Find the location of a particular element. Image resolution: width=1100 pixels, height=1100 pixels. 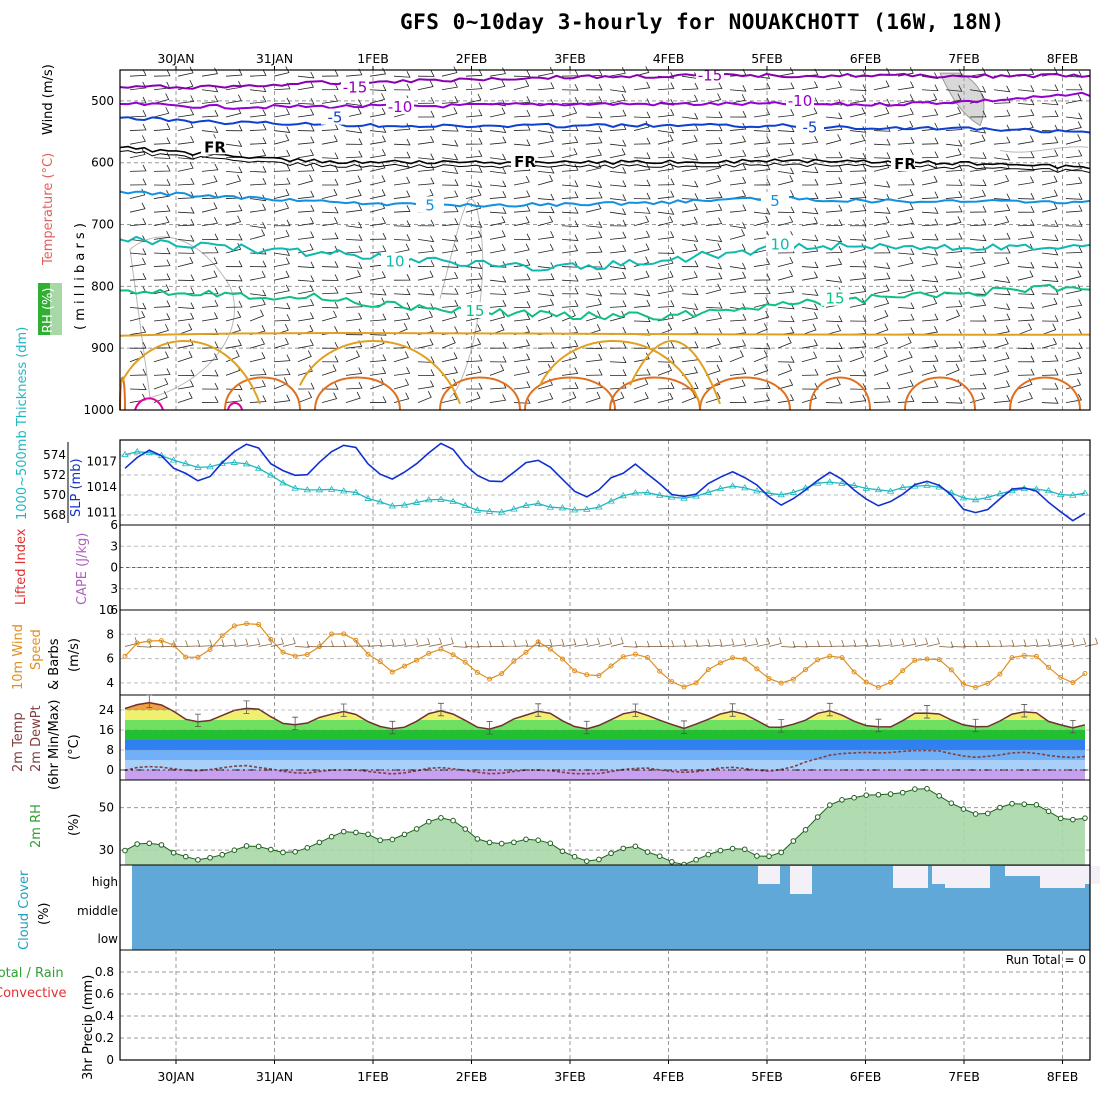

ytick-wind: 10 is located at coordinates (106, 610).